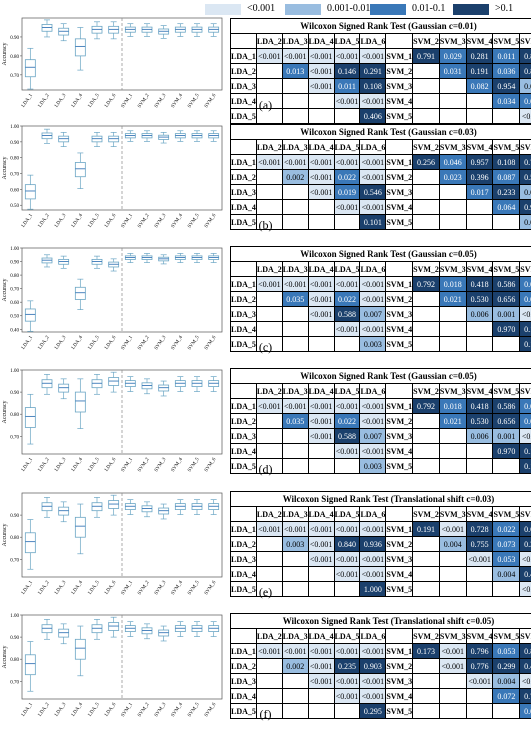 The height and width of the screenshot is (737, 531). I want to click on p-value-cell: 0.018, so click(452, 284).